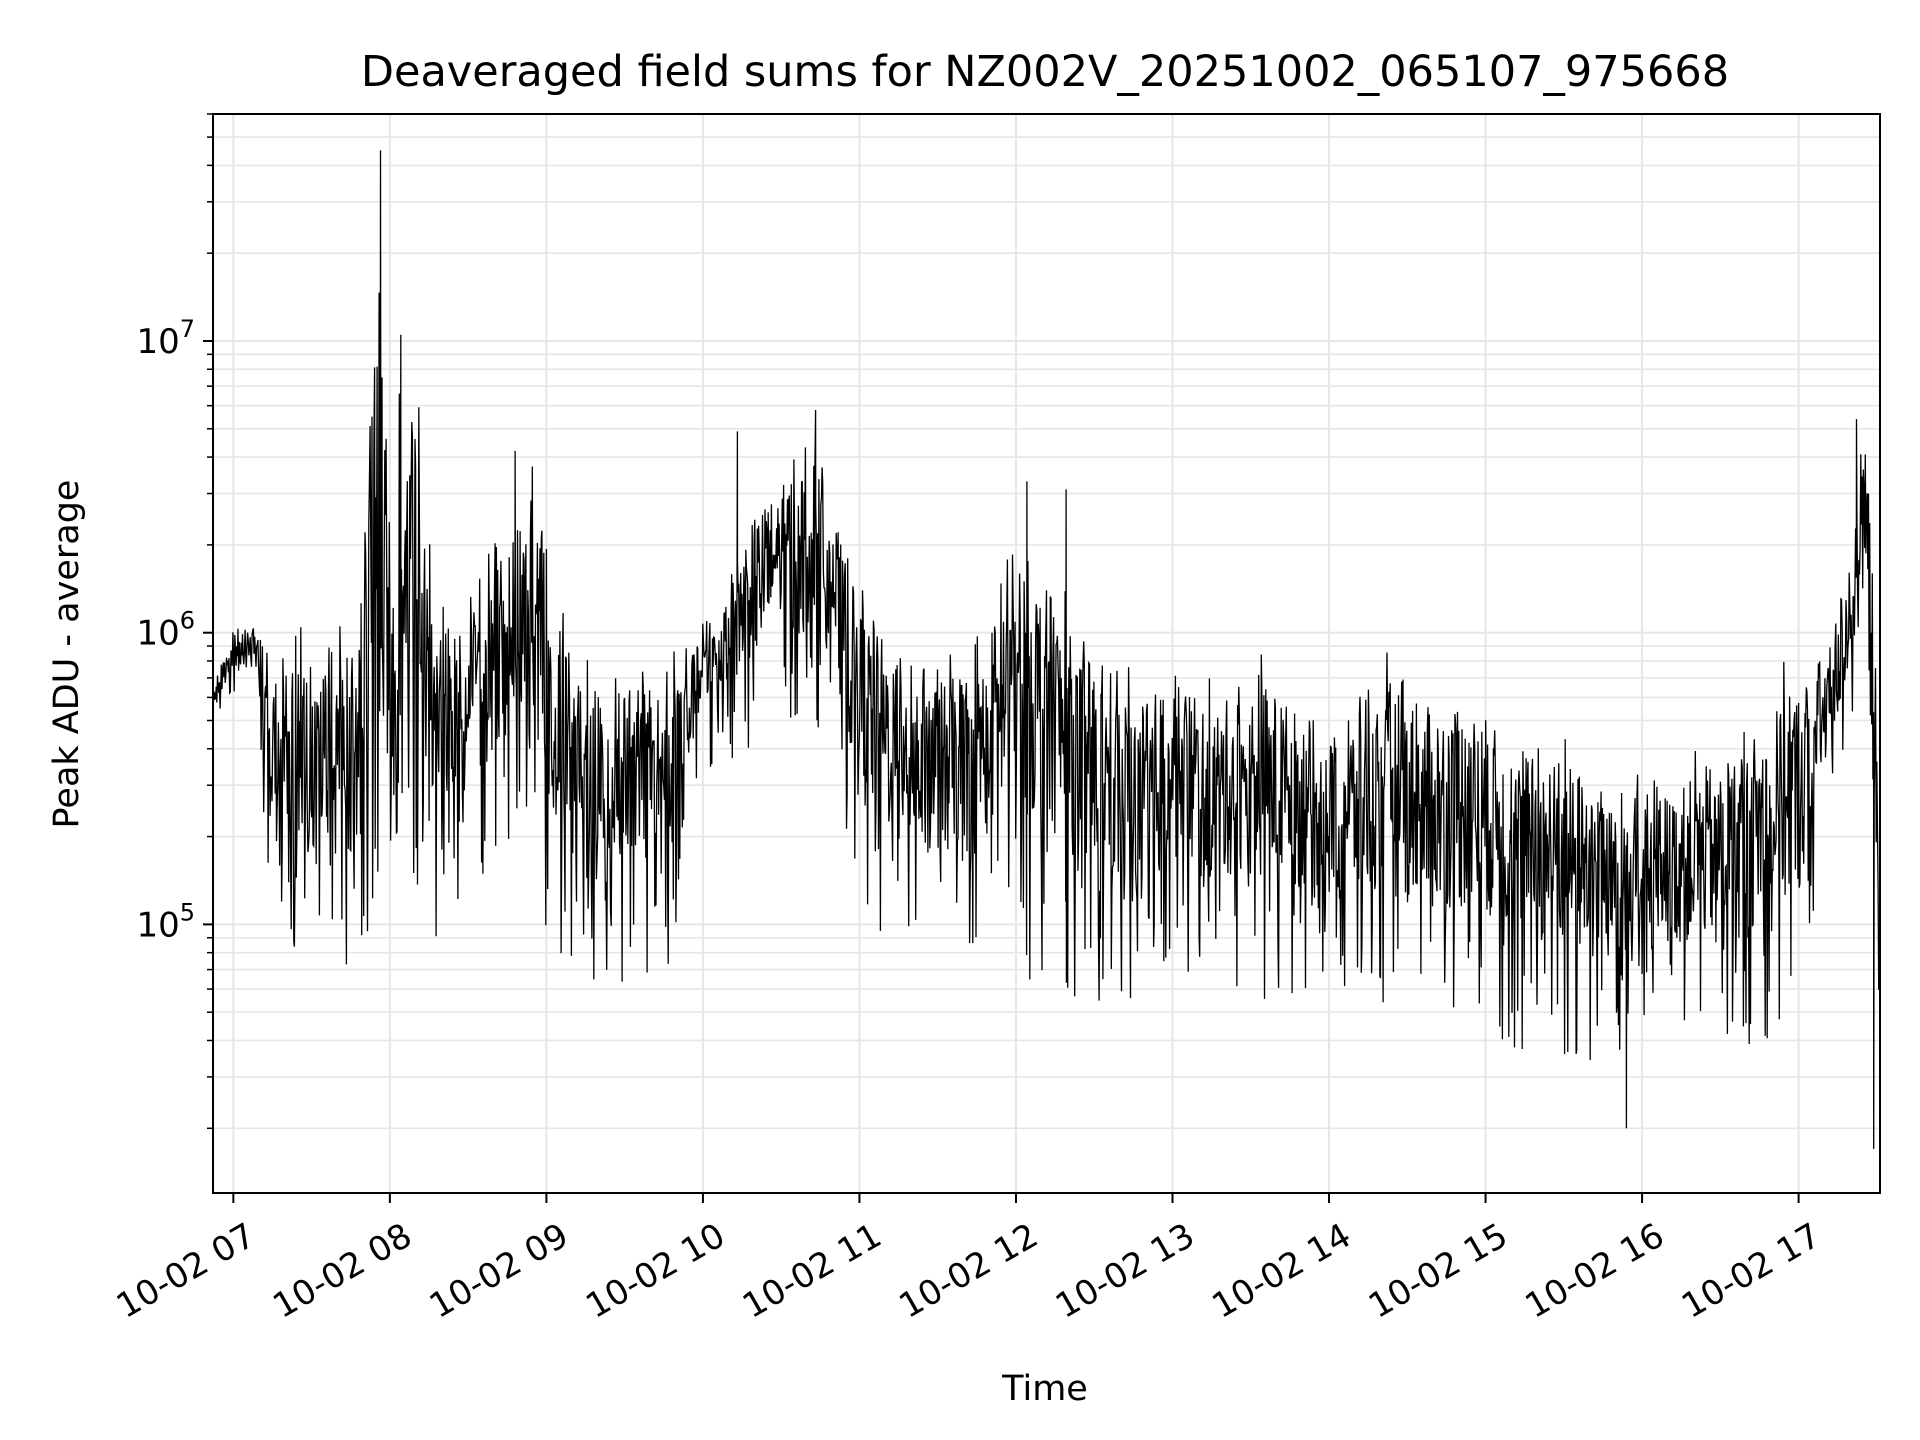  What do you see at coordinates (165, 338) in the screenshot?
I see `y-tick-label: 10⁷` at bounding box center [165, 338].